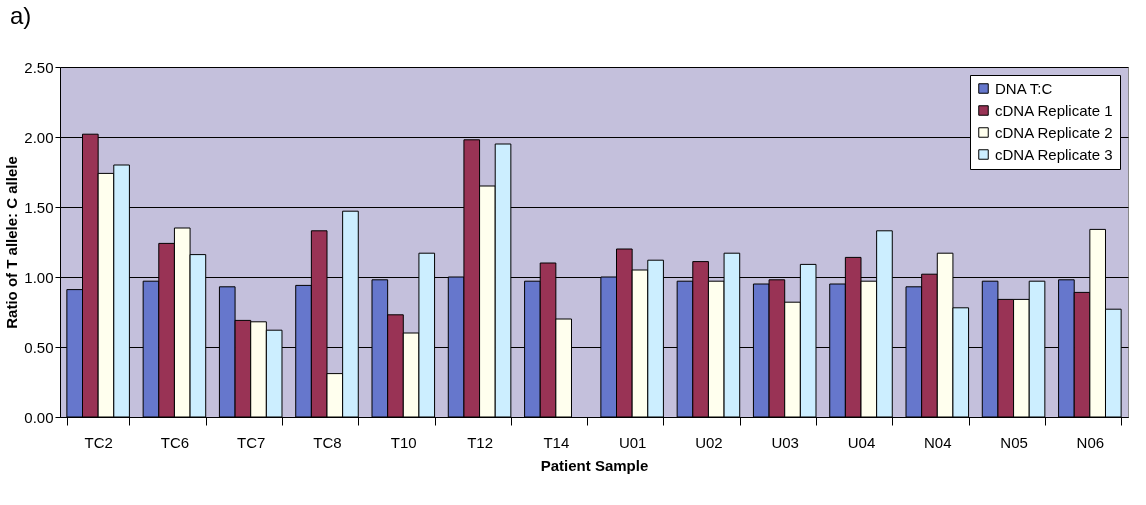 Image resolution: width=1146 pixels, height=505 pixels. What do you see at coordinates (556, 442) in the screenshot?
I see `x-tick-label: T14` at bounding box center [556, 442].